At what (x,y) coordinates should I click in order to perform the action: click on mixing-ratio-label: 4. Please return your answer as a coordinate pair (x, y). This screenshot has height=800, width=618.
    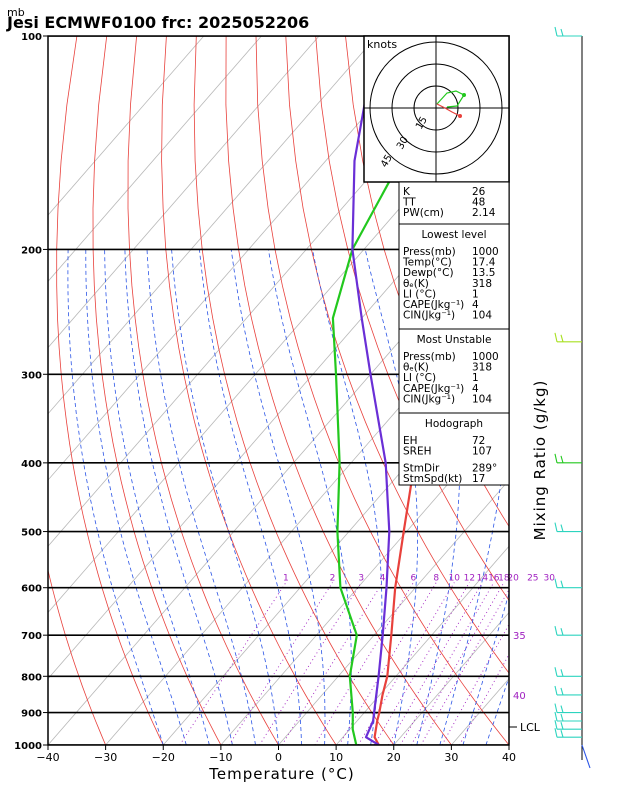
    Looking at the image, I should click on (383, 579).